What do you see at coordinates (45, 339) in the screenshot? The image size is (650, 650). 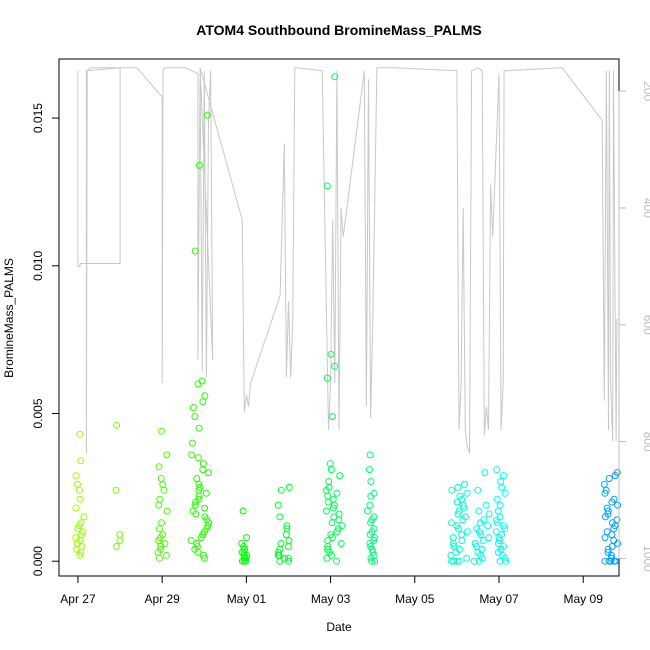 I see `y-axis: 0.000 0.005 0.010 0.015` at bounding box center [45, 339].